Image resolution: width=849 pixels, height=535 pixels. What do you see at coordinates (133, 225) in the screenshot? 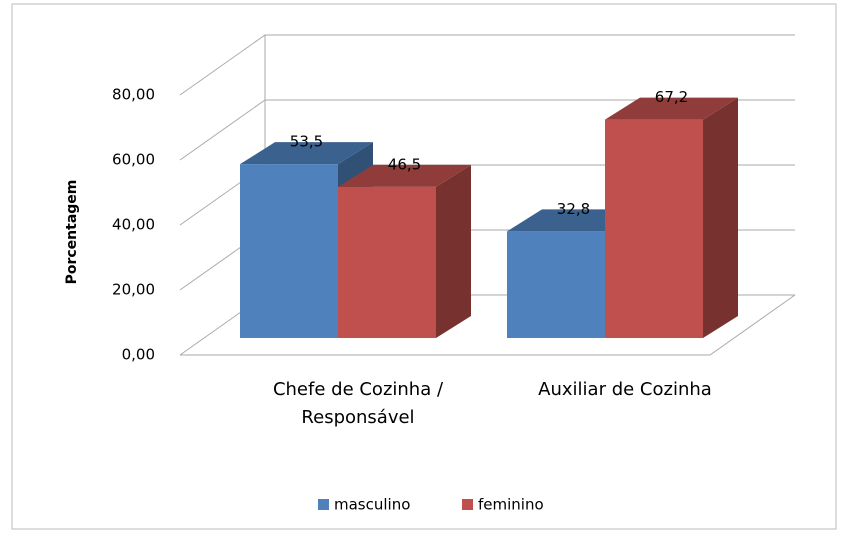
I see `y-tick-label: 40,00` at bounding box center [133, 225].